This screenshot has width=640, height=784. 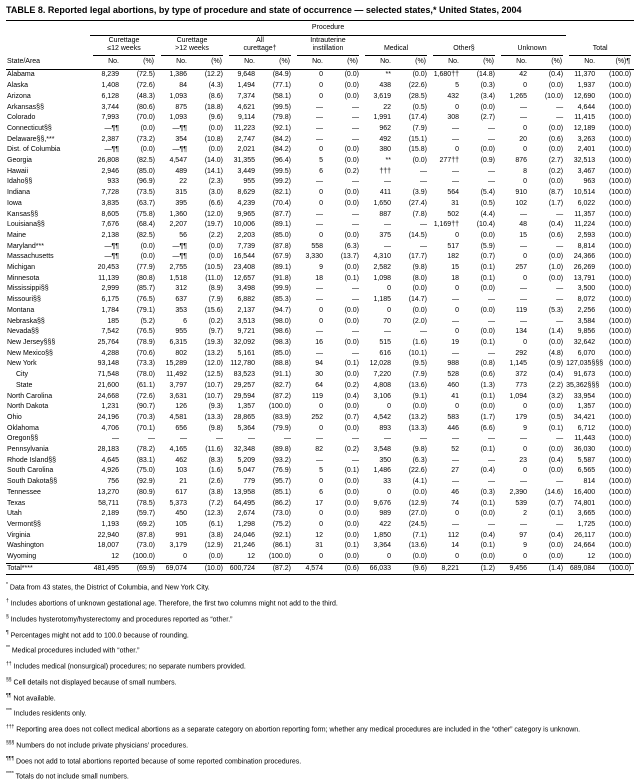 I want to click on cell-percent: (15.8), so click(x=417, y=150).